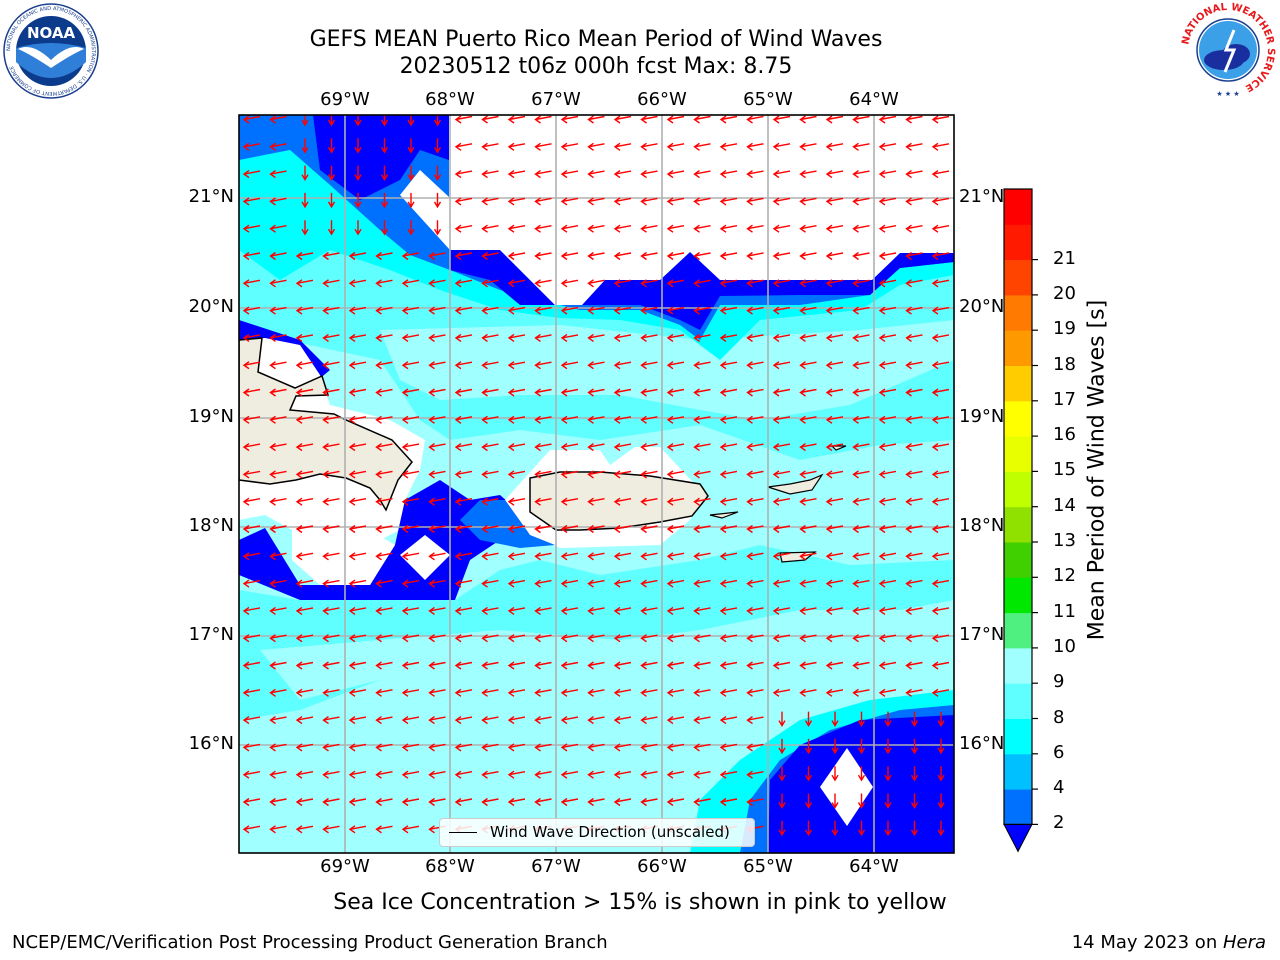 The height and width of the screenshot is (960, 1280). Describe the element at coordinates (211, 634) in the screenshot. I see `lat-label-left: 17°N` at that location.